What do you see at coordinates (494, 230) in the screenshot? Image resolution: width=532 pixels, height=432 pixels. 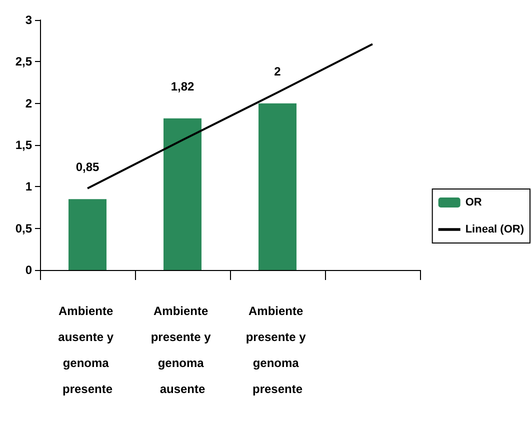 I see `legend-label: Lineal (OR)` at bounding box center [494, 230].